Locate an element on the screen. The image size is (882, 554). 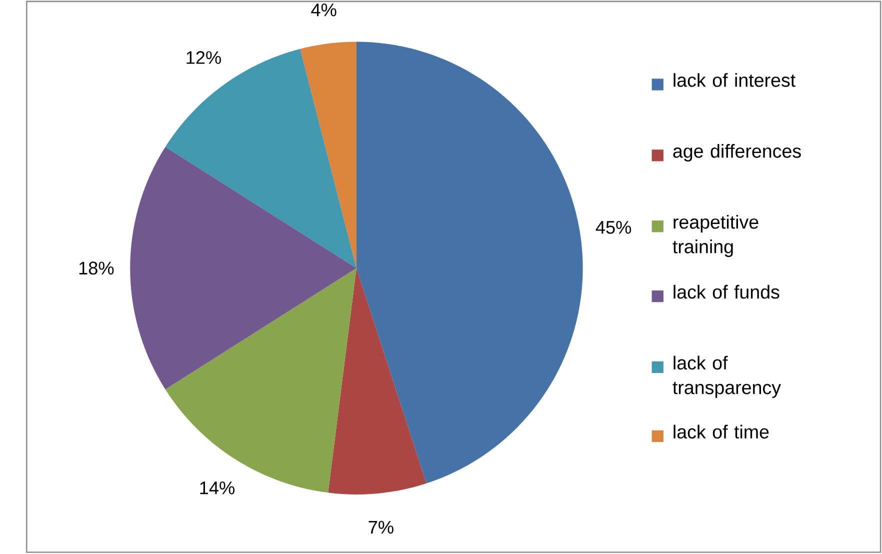
data-label: 14% is located at coordinates (217, 488).